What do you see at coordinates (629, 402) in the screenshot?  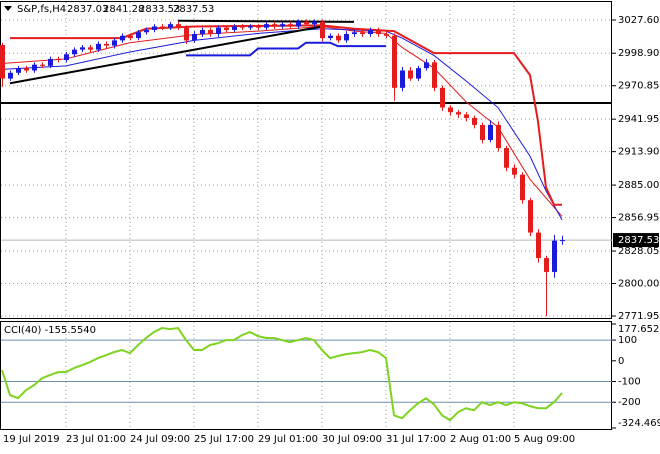 I see `y-tick-label: -200` at bounding box center [629, 402].